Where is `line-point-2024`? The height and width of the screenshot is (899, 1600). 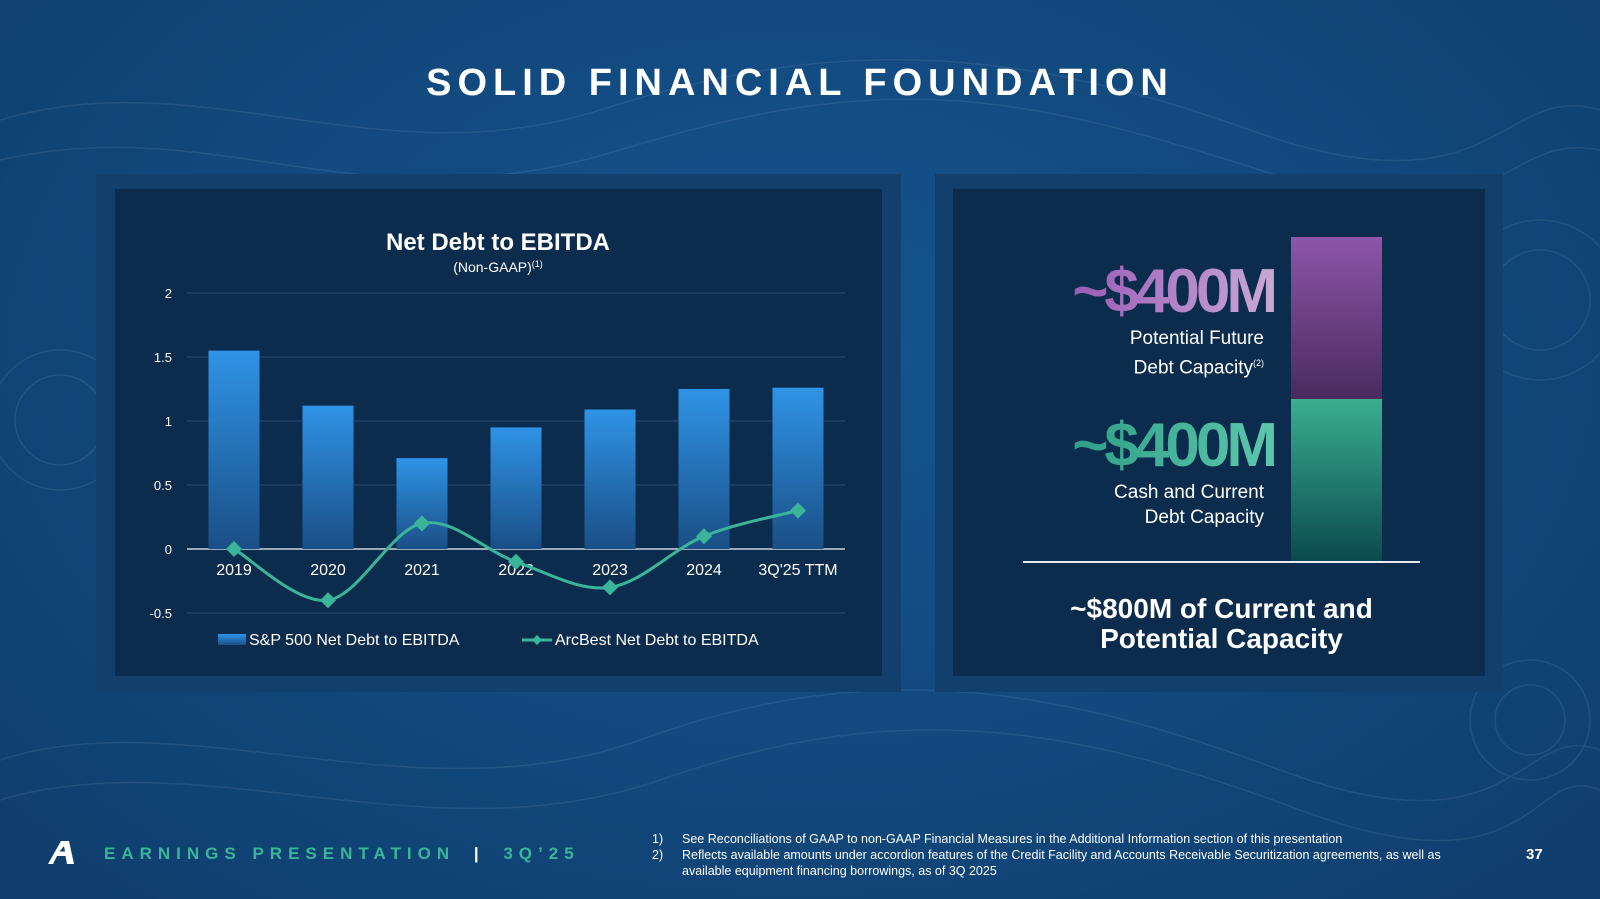 line-point-2024 is located at coordinates (704, 536).